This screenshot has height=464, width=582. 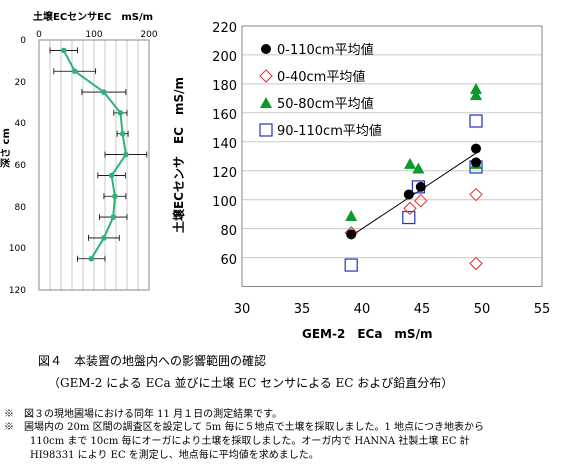 I want to click on left-x-tick-2: 200, so click(x=148, y=35).